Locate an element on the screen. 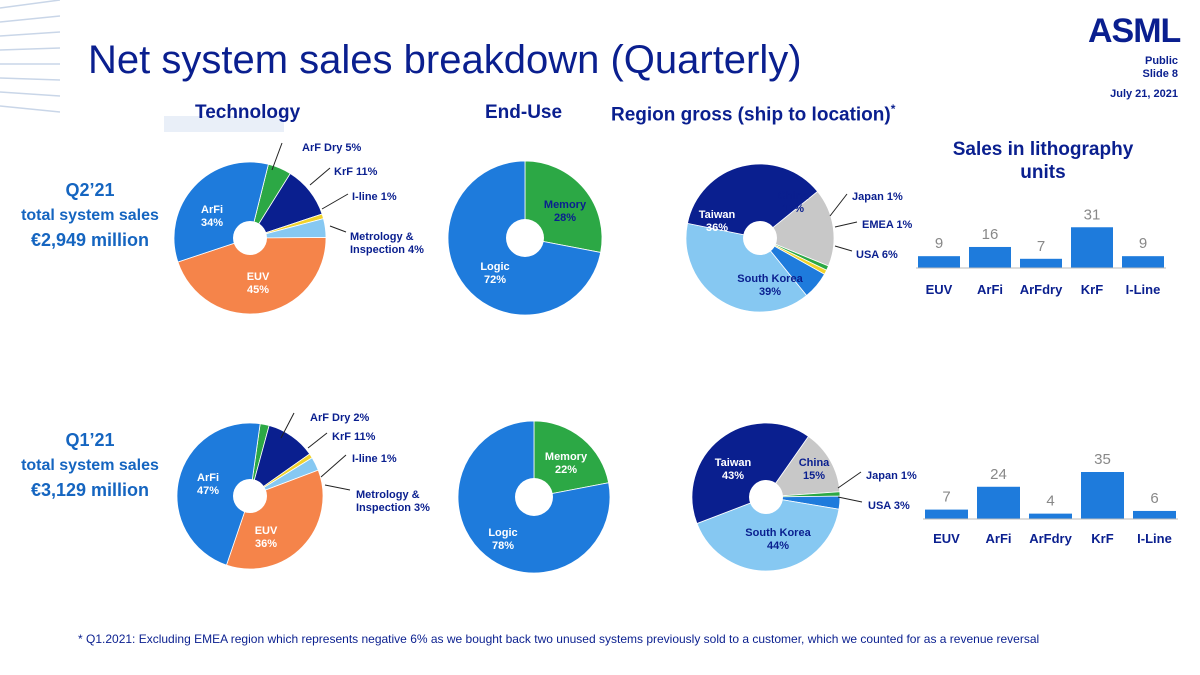 This screenshot has width=1200, height=675. pie-leader-region-gross-ship-to-location-q1-21-japan is located at coordinates (849, 480).